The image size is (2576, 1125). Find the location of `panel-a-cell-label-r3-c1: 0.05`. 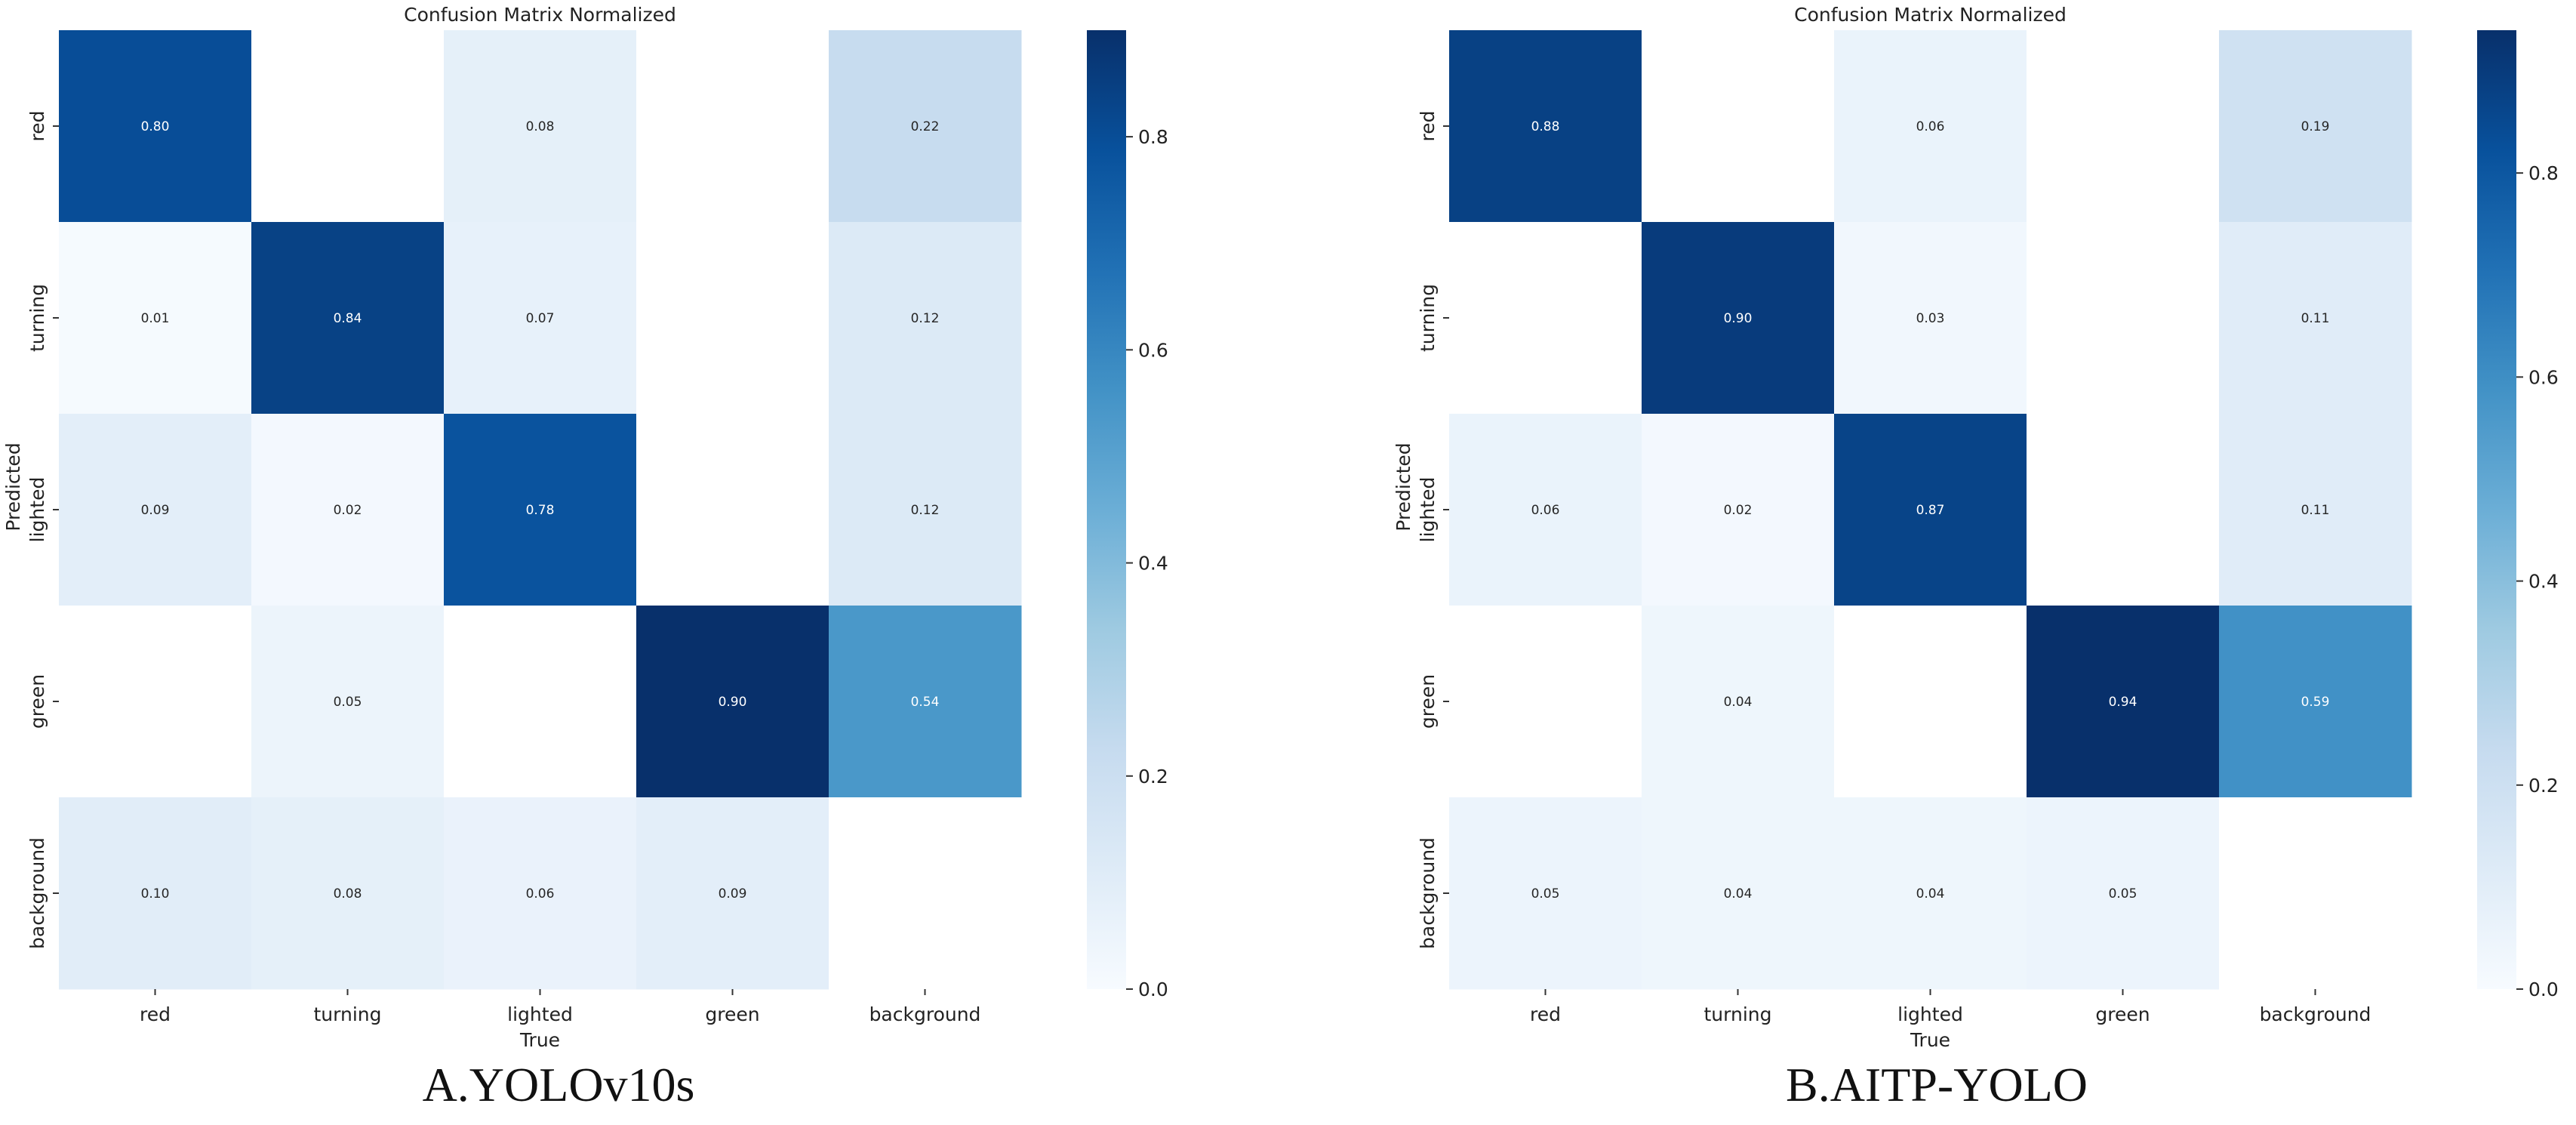

panel-a-cell-label-r3-c1: 0.05 is located at coordinates (348, 702).